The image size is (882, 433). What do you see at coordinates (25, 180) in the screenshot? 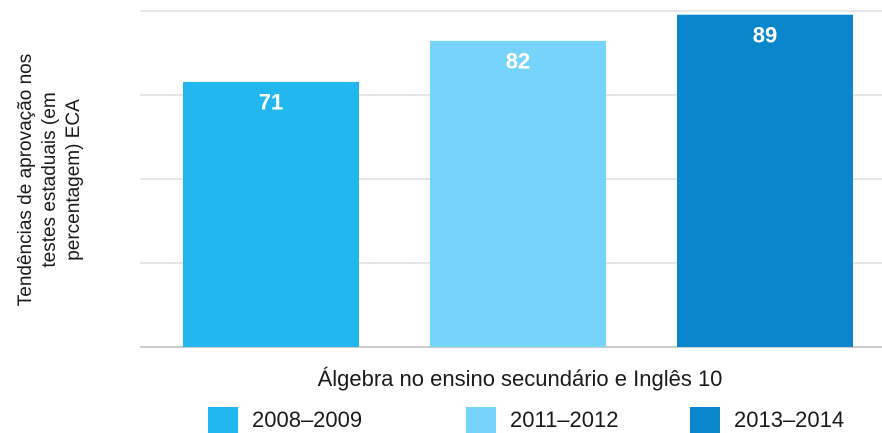
I see `y-axis-label-line: Tendências de aprovação nos` at bounding box center [25, 180].